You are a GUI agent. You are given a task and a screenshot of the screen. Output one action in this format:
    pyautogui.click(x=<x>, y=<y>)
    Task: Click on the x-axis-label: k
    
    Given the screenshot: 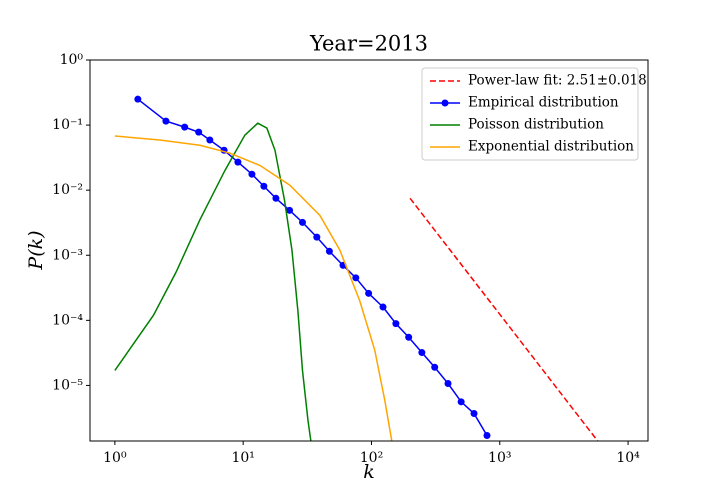 What is the action you would take?
    pyautogui.click(x=369, y=472)
    